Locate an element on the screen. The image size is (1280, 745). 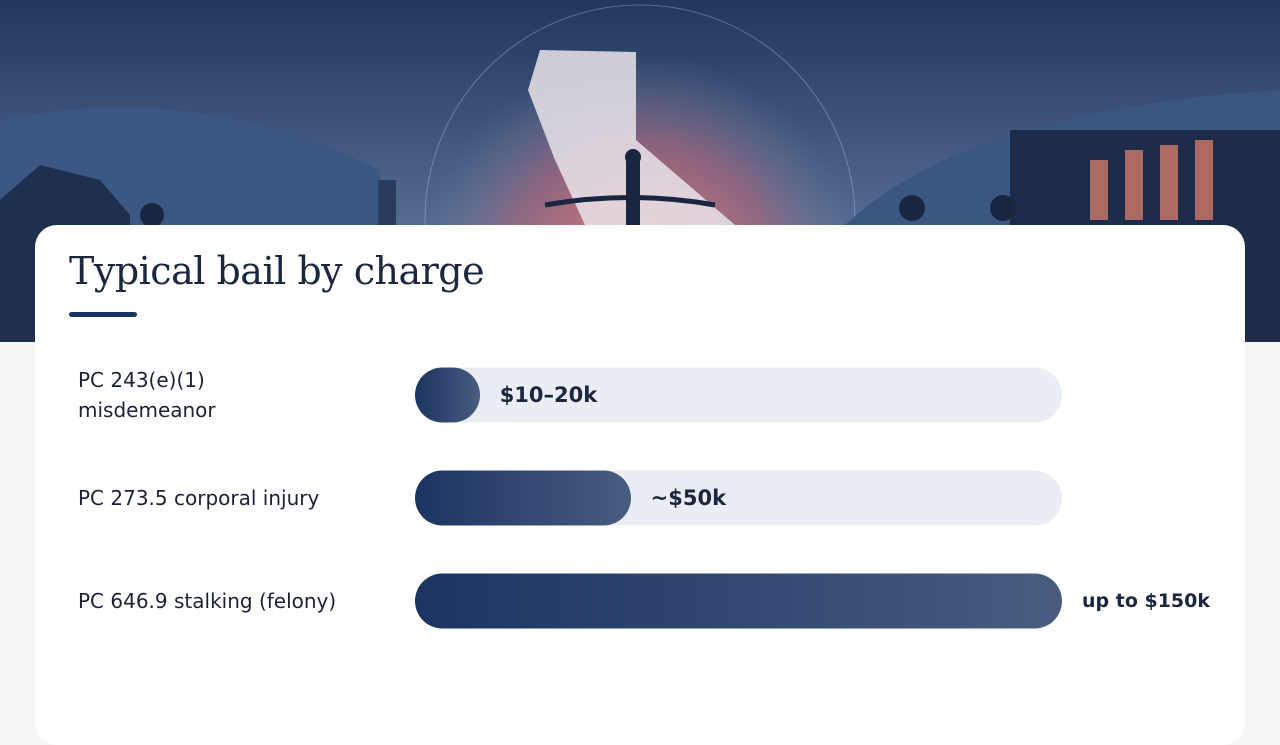
category-label: PC 273.5 corporal injury is located at coordinates (199, 498).